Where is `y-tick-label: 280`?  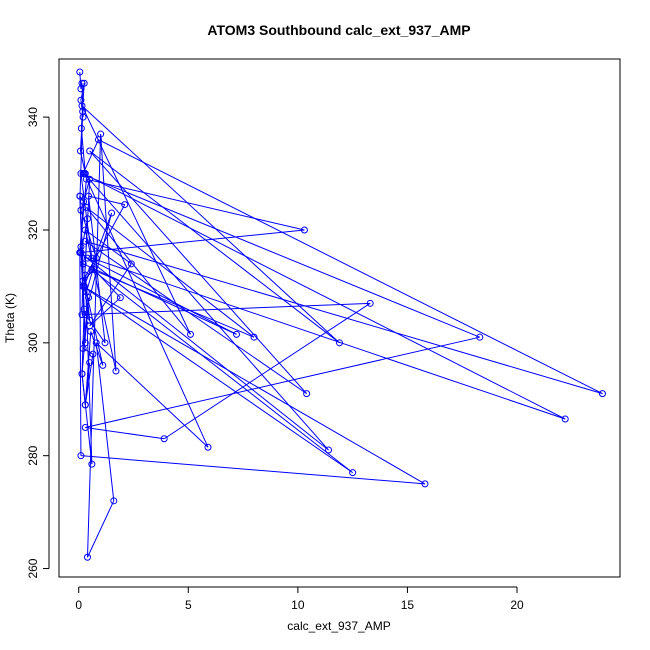
y-tick-label: 280 is located at coordinates (33, 455).